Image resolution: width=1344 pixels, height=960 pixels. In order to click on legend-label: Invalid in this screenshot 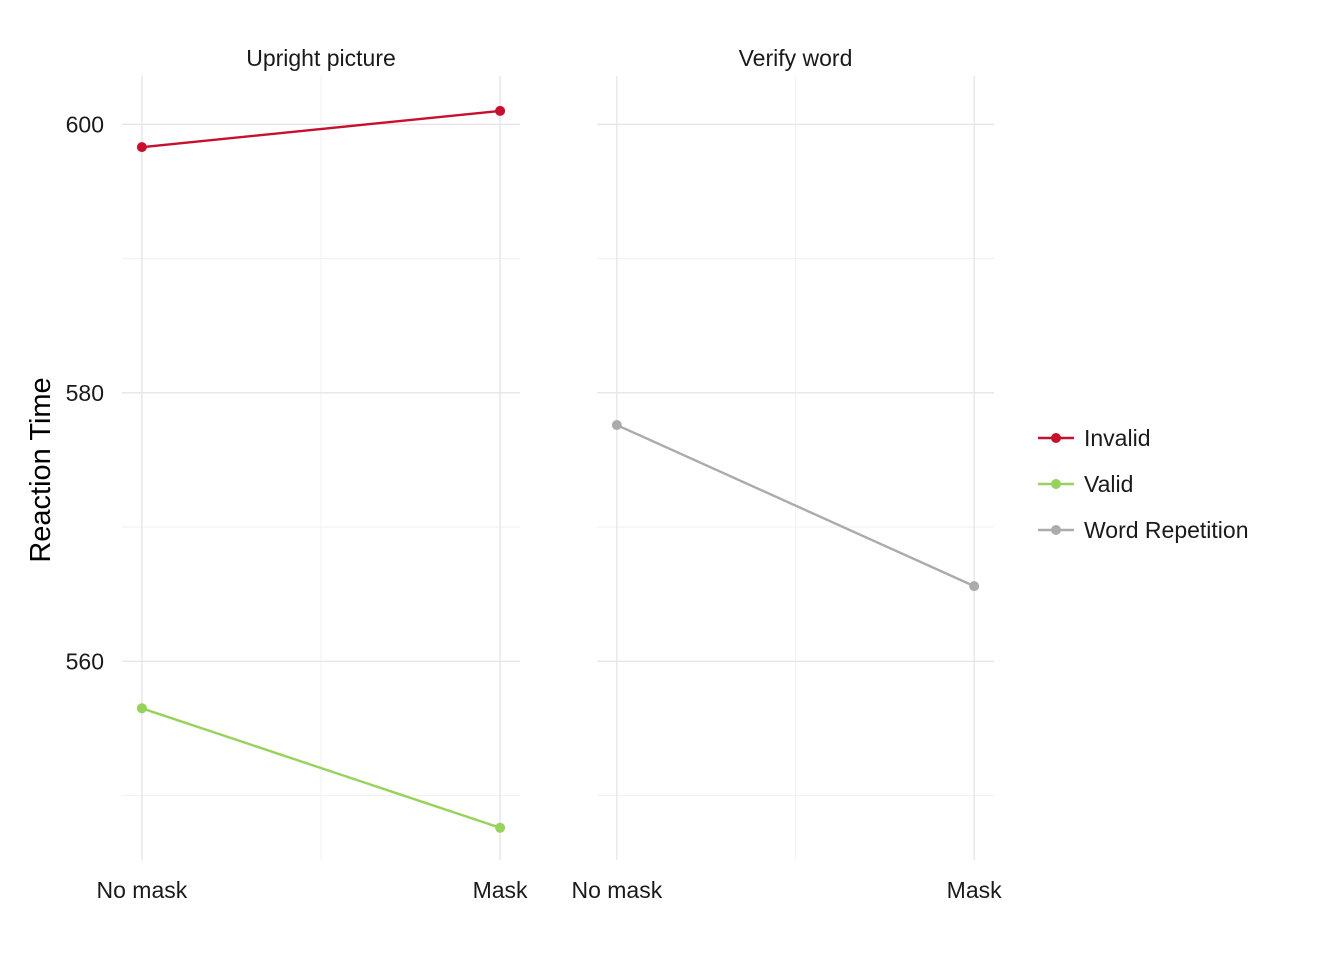, I will do `click(1117, 438)`.